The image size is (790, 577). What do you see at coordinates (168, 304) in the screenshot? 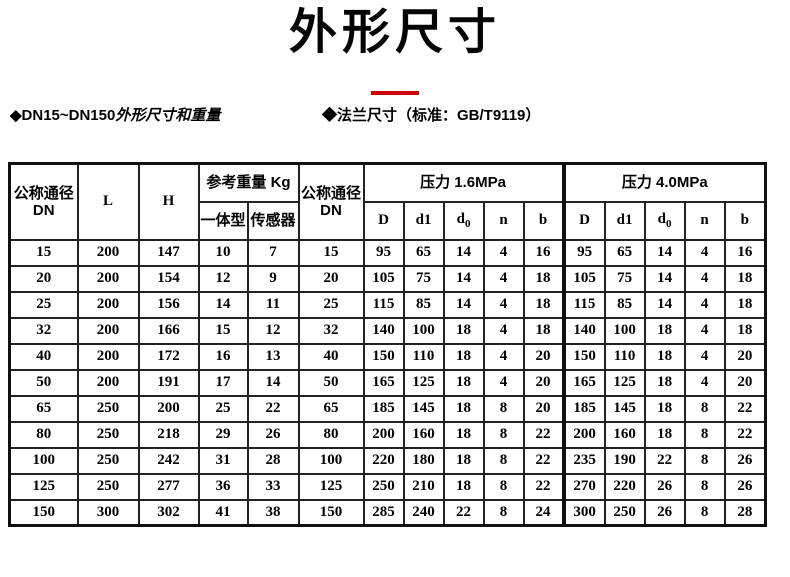
I see `table-cell: 156` at bounding box center [168, 304].